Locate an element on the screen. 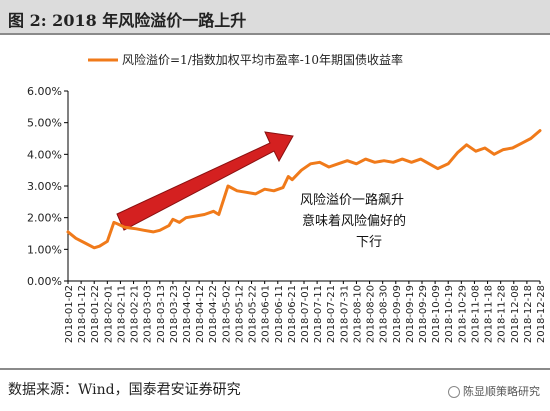 This screenshot has height=411, width=550. x-tick-label: 2018-07-21 is located at coordinates (331, 314).